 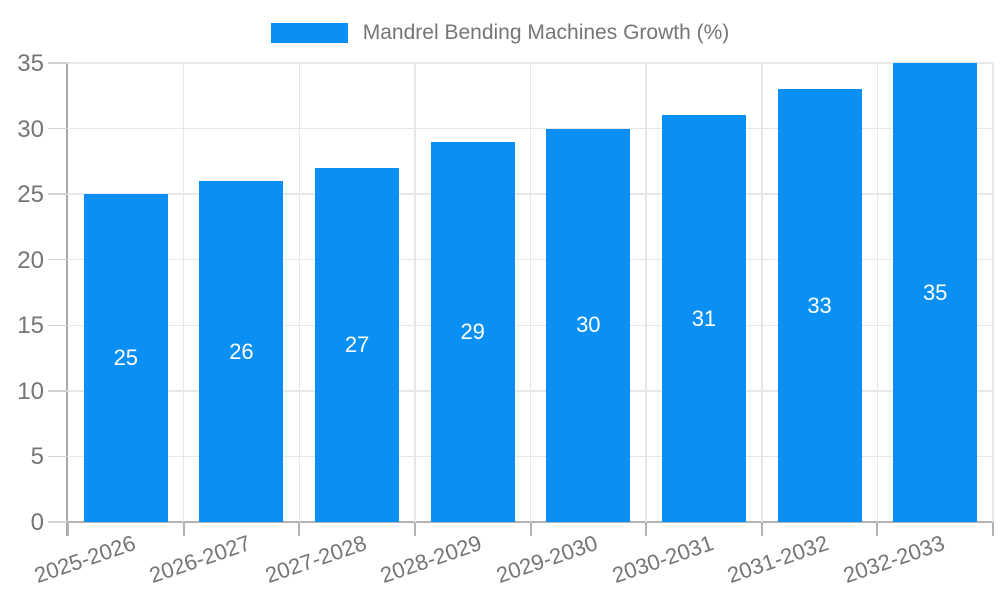 I want to click on y-axis-tick-label: 20, so click(x=30, y=260).